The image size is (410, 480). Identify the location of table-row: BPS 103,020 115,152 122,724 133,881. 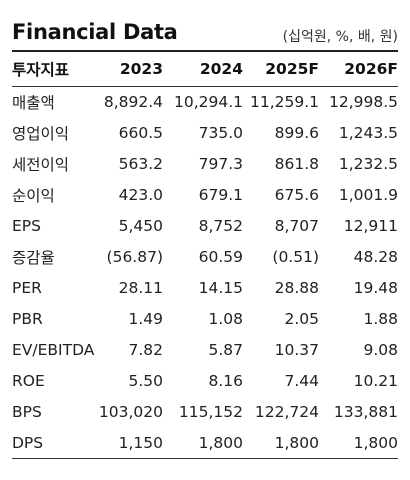
(205, 411).